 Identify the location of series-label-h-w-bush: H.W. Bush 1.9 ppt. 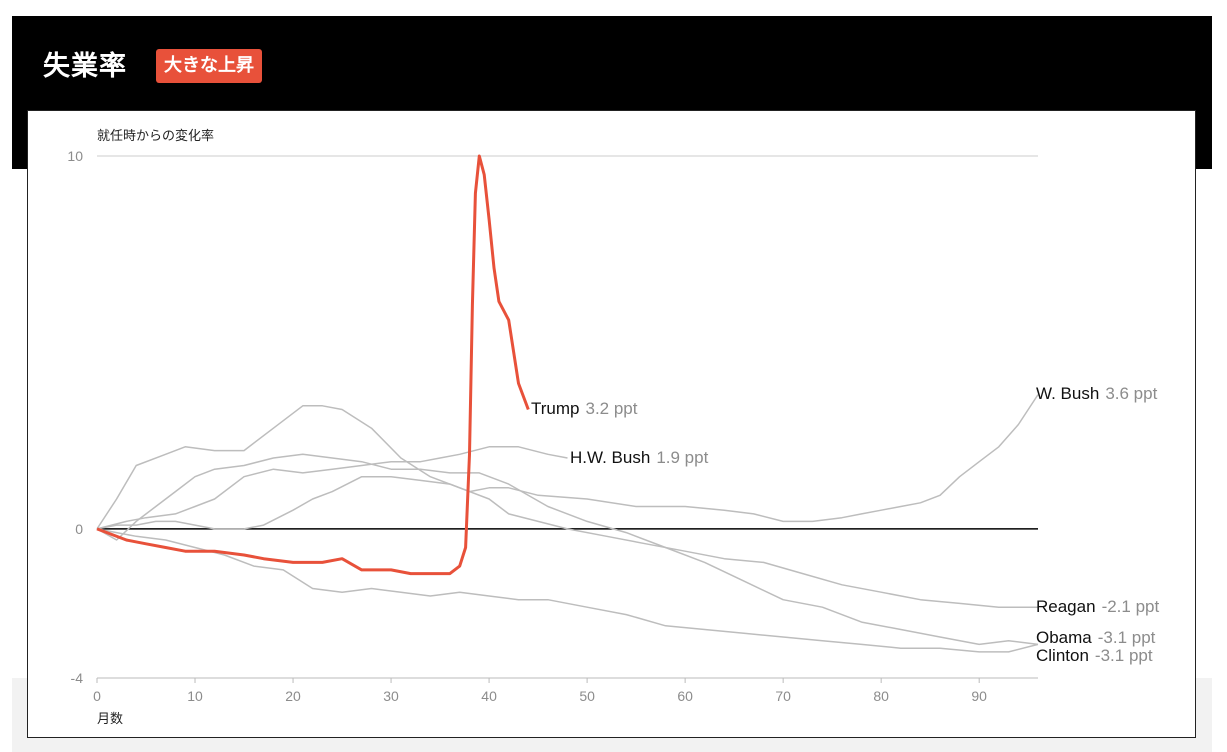
(639, 457).